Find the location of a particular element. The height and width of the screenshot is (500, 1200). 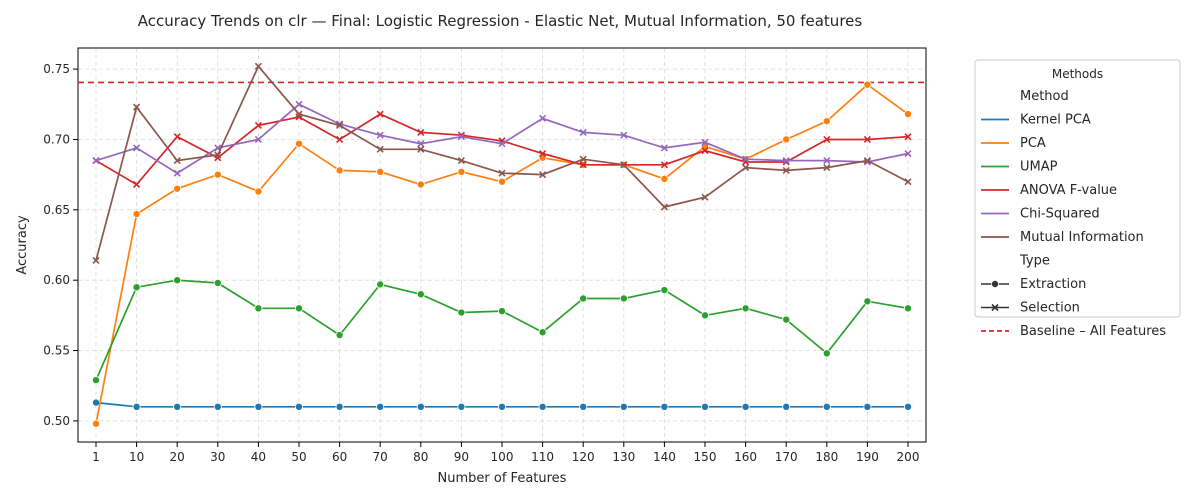

legend-entry: Baseline – All Features is located at coordinates (1093, 331).